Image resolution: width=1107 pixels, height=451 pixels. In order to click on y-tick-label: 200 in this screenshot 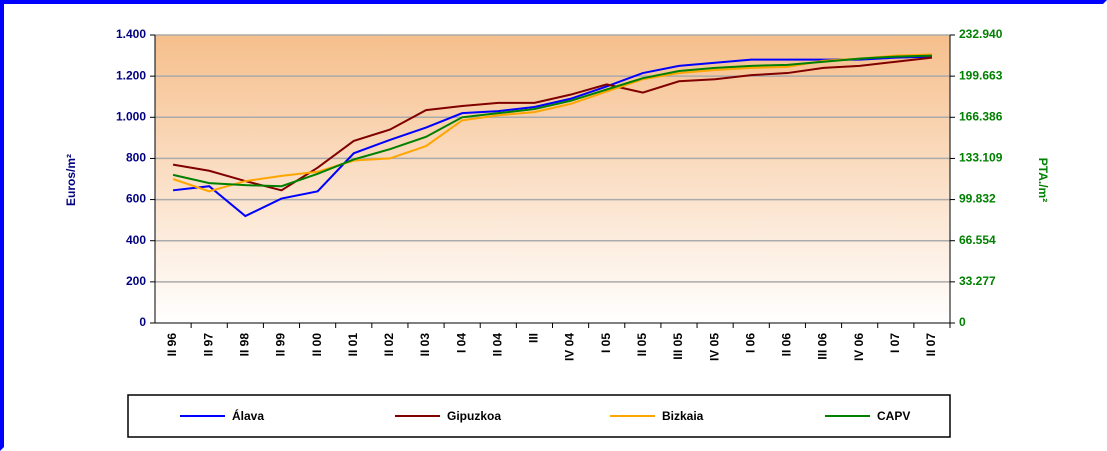, I will do `click(136, 281)`.